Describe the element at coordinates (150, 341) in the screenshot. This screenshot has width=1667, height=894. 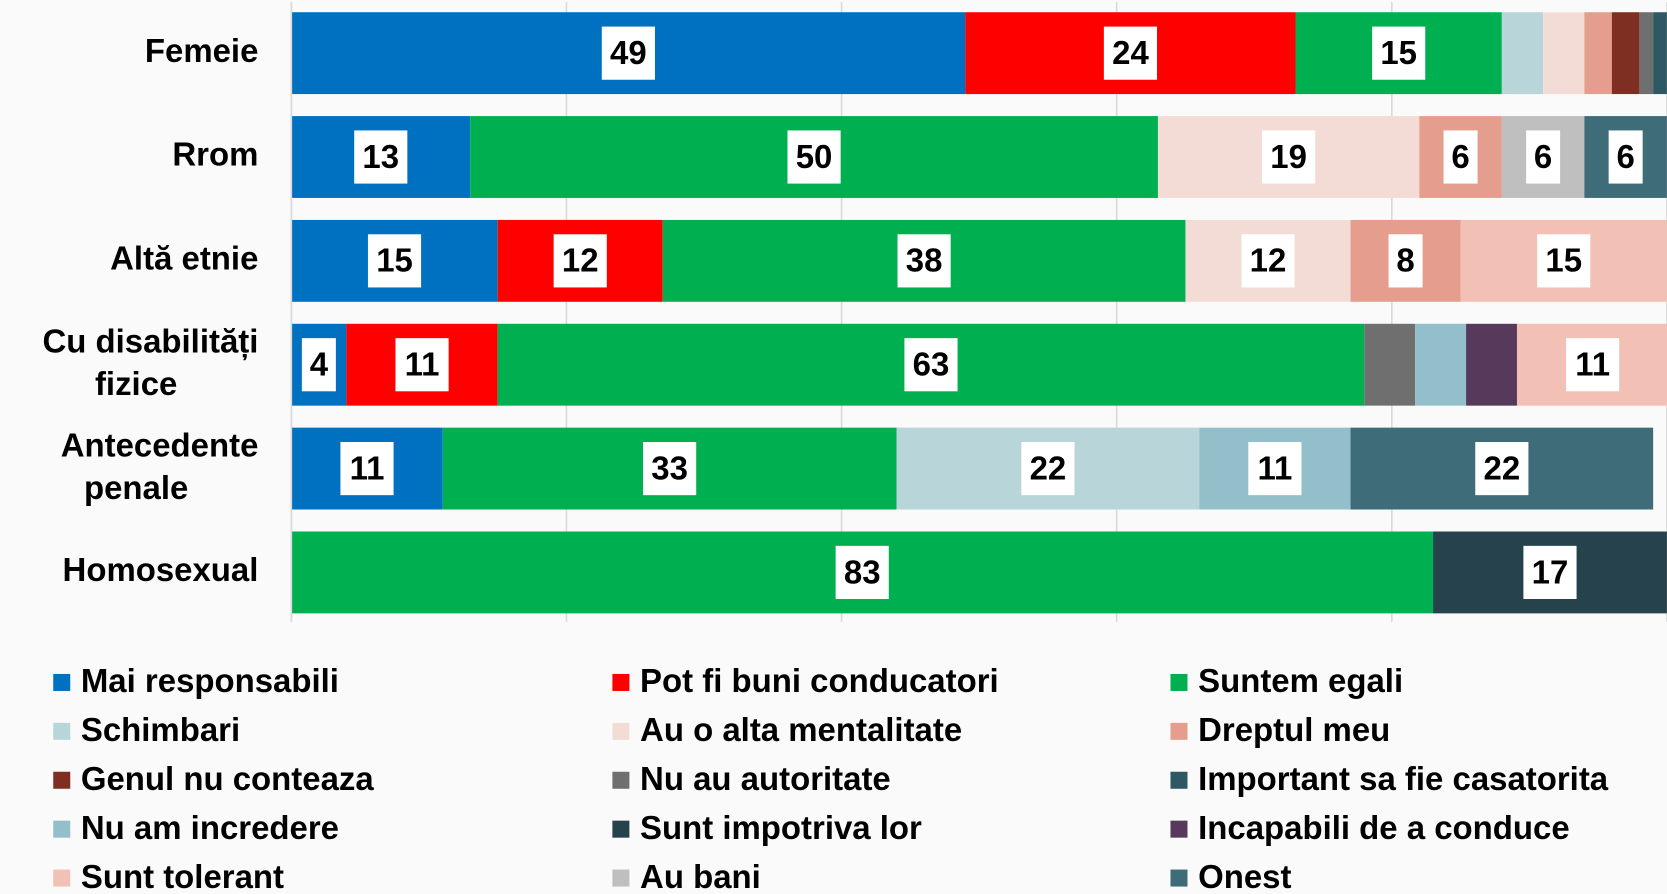
I see `category-label-line: Cu disabilități` at that location.